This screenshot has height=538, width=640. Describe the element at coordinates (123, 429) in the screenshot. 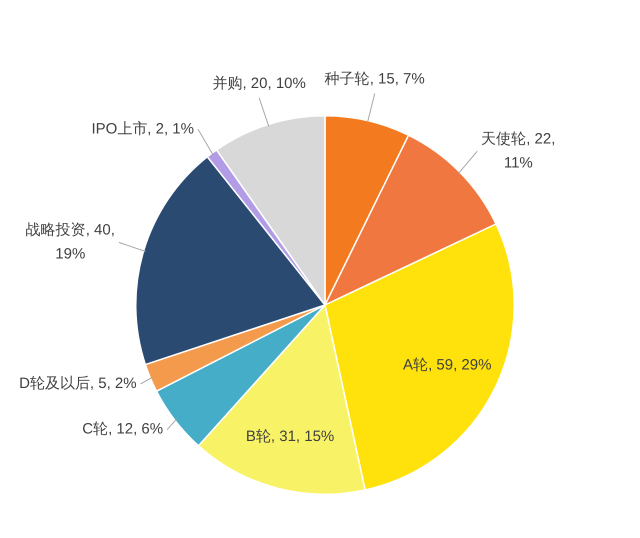

I see `slice-label: C轮, 12, 6%` at that location.